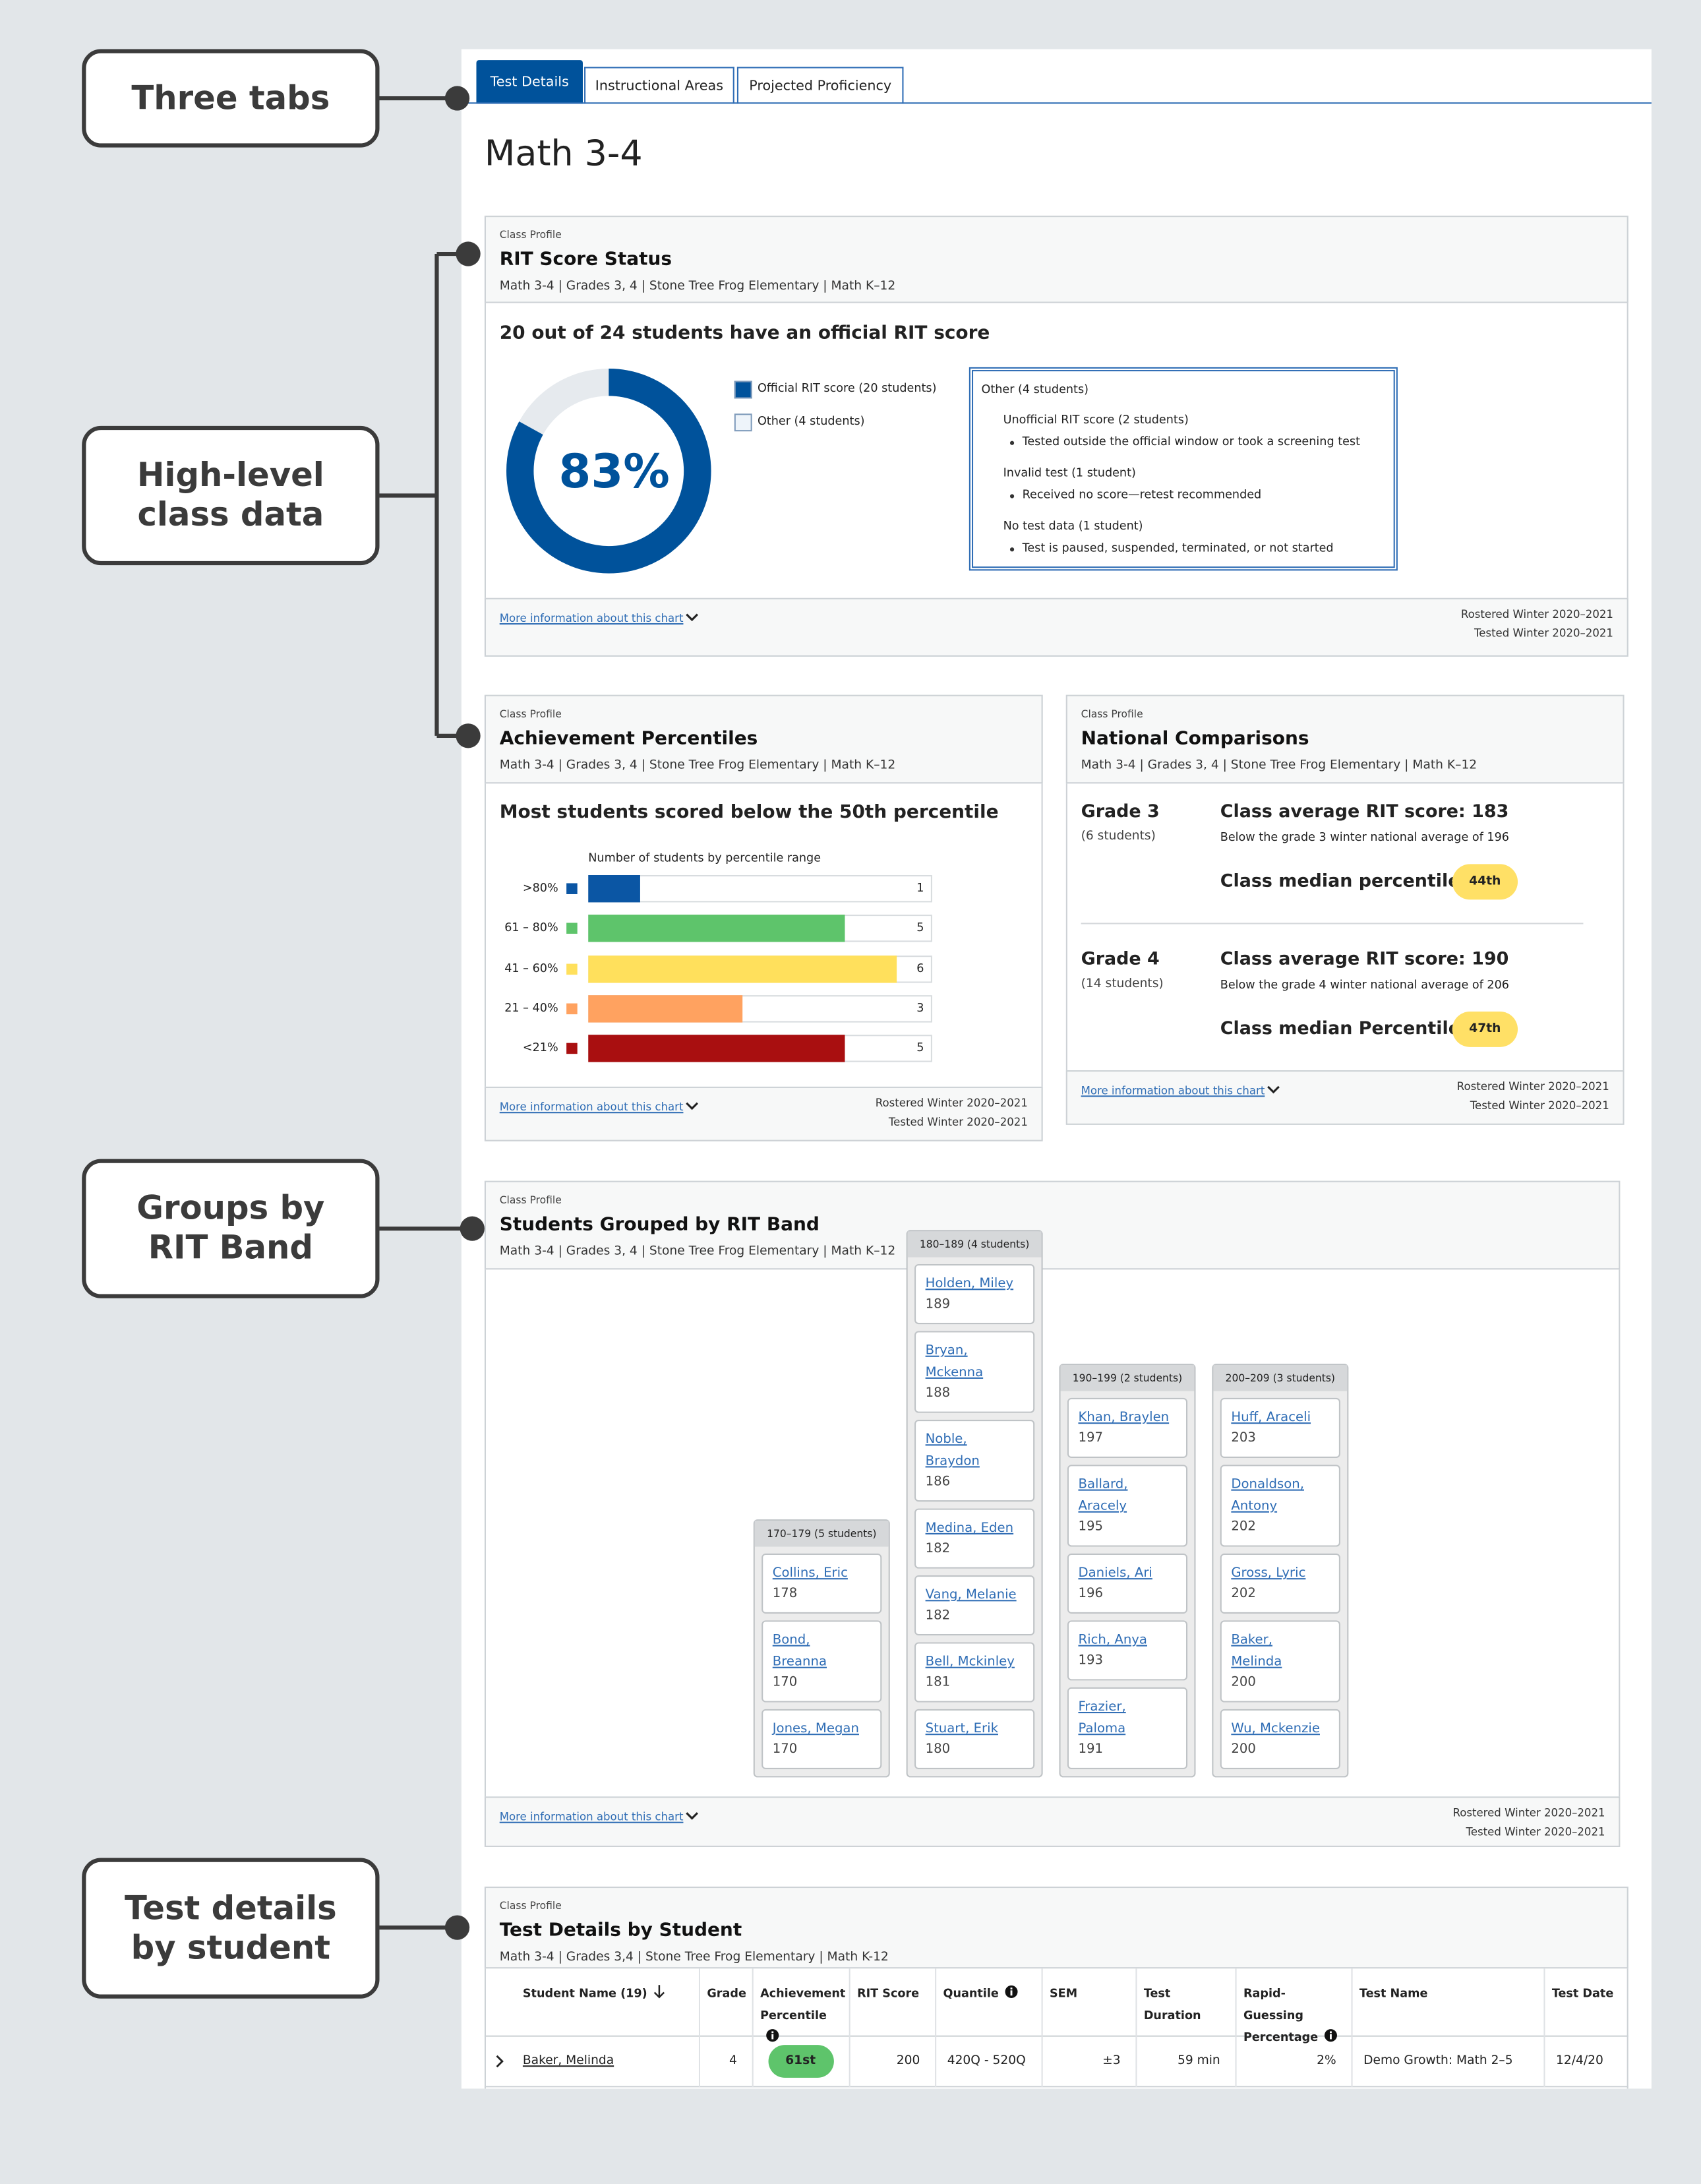 The height and width of the screenshot is (2184, 1701). I want to click on tab-label: Projected Proficiency, so click(820, 86).